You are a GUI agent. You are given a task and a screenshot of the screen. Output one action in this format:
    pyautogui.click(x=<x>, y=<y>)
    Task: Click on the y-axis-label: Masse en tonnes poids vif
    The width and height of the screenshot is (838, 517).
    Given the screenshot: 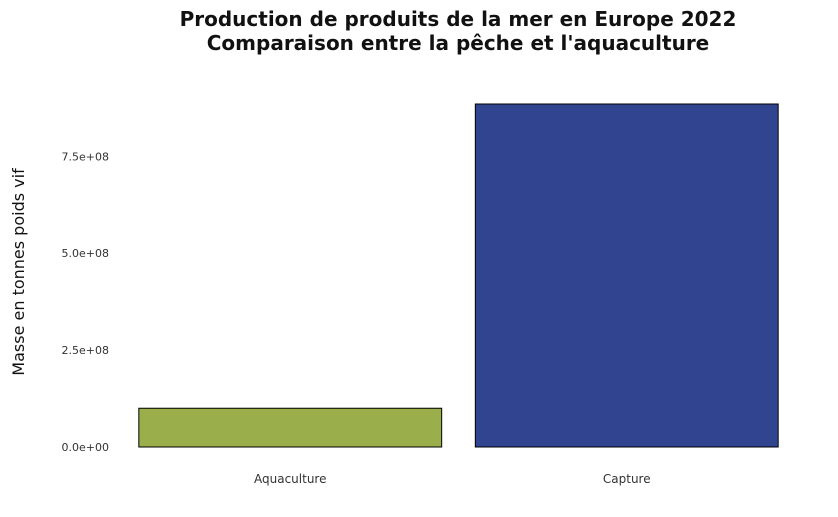 What is the action you would take?
    pyautogui.click(x=18, y=272)
    